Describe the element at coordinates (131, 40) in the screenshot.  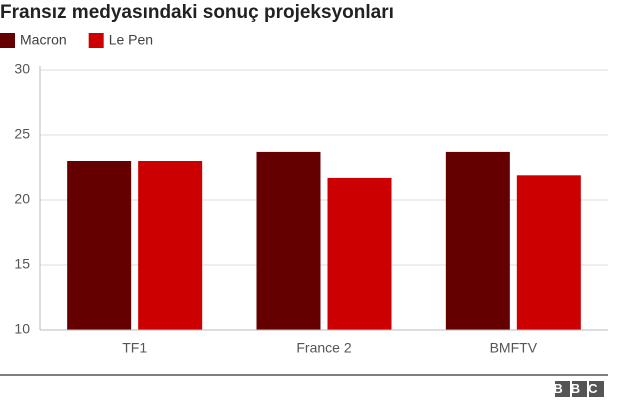
I see `legend-label: Le Pen` at that location.